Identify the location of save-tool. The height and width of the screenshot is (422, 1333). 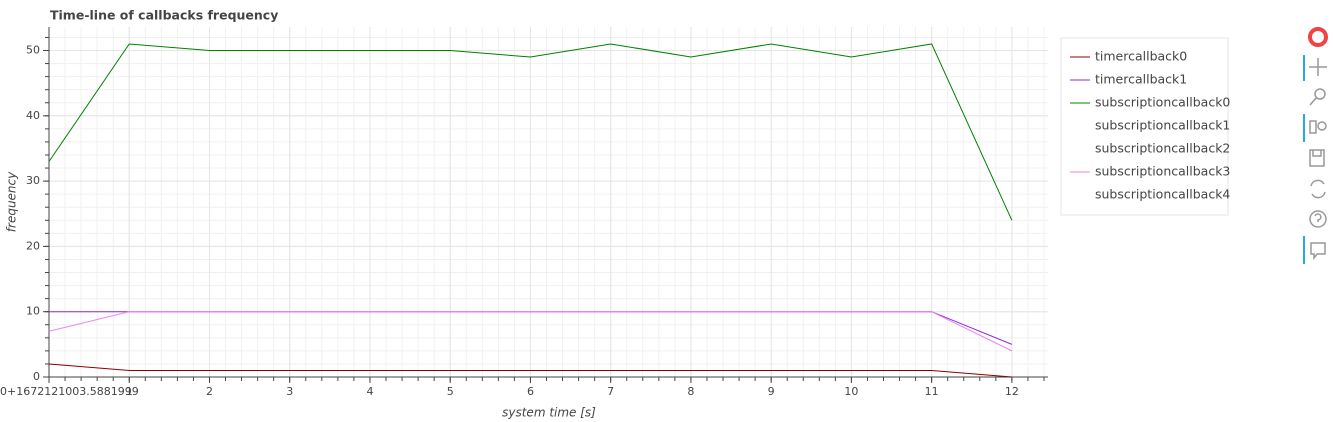
(1317, 158).